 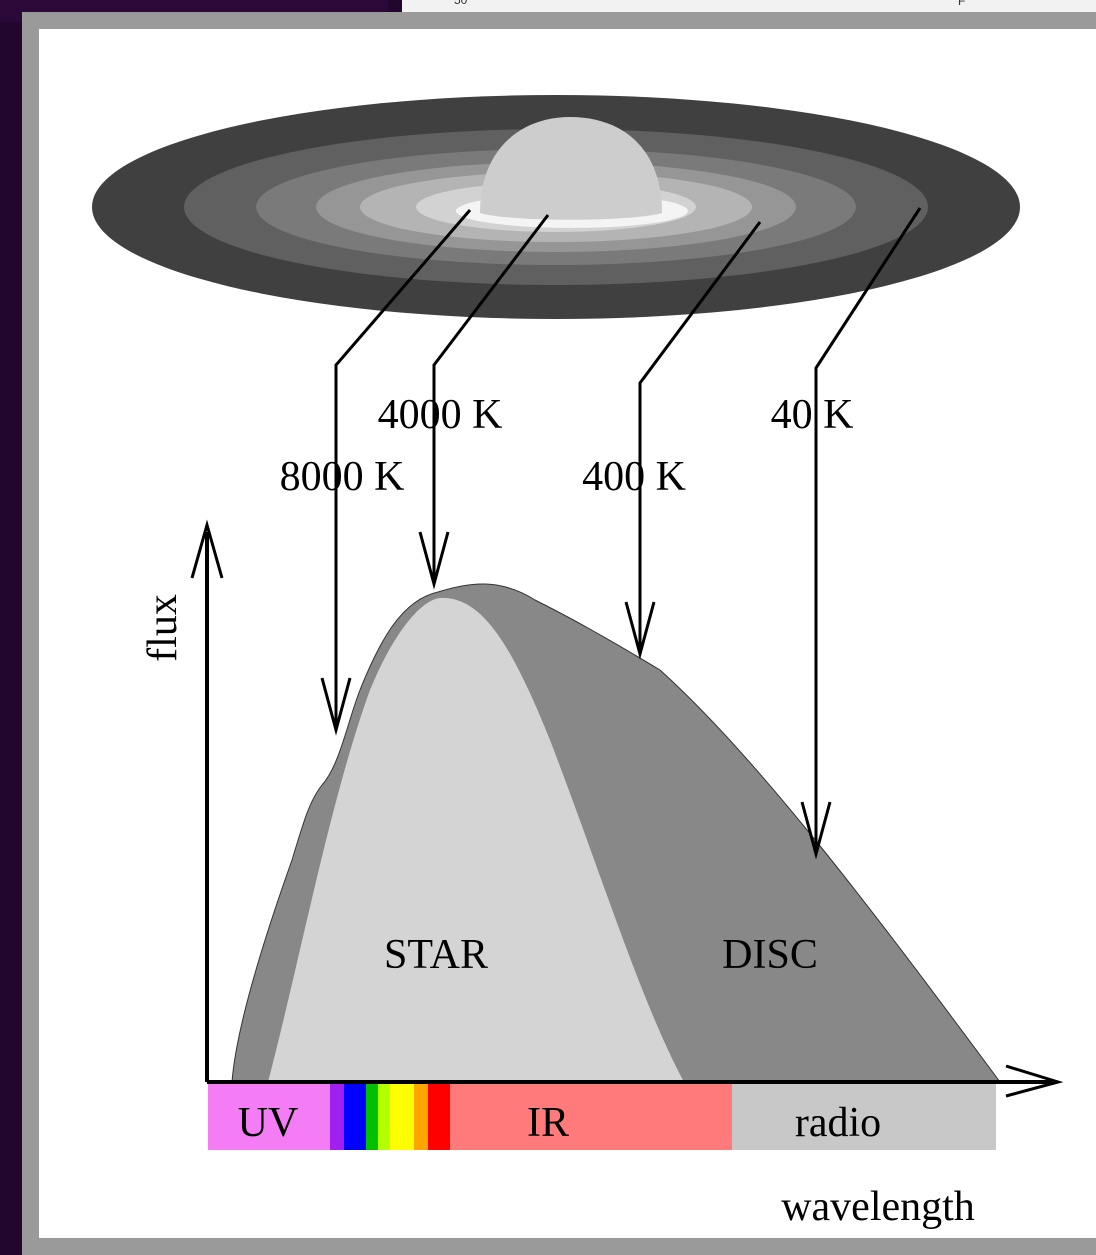 What do you see at coordinates (640, 630) in the screenshot?
I see `pointer-400k-arrowhead` at bounding box center [640, 630].